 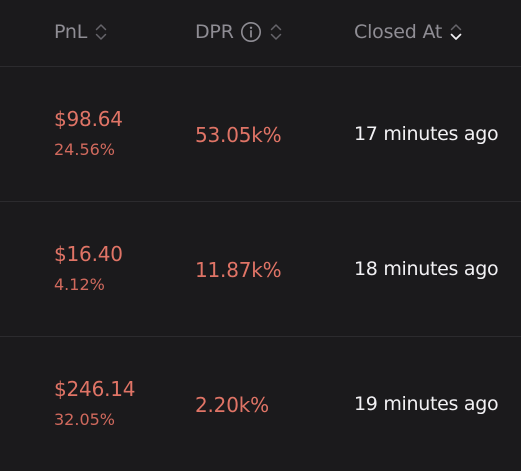 I want to click on column-header-pnl: PnL, so click(x=81, y=32).